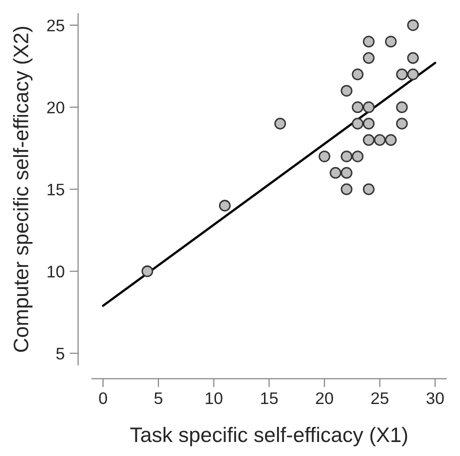  I want to click on x-tick-label: 5, so click(158, 398).